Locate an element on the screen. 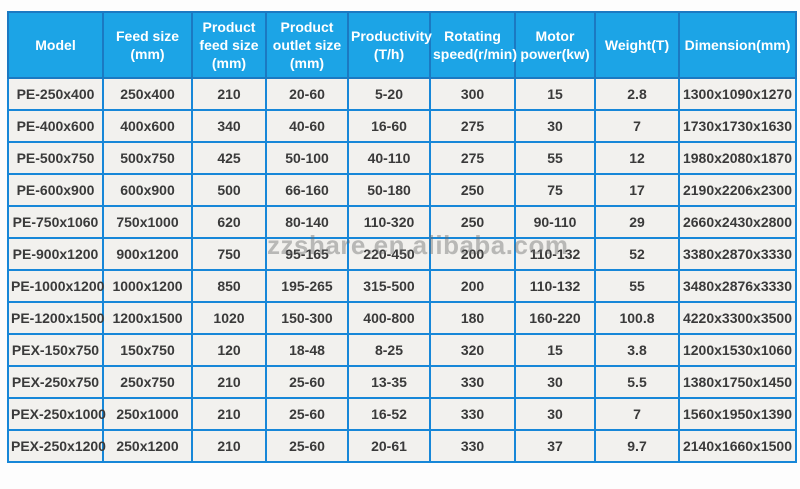 This screenshot has width=800, height=489. value-cell: 400x600 is located at coordinates (147, 126).